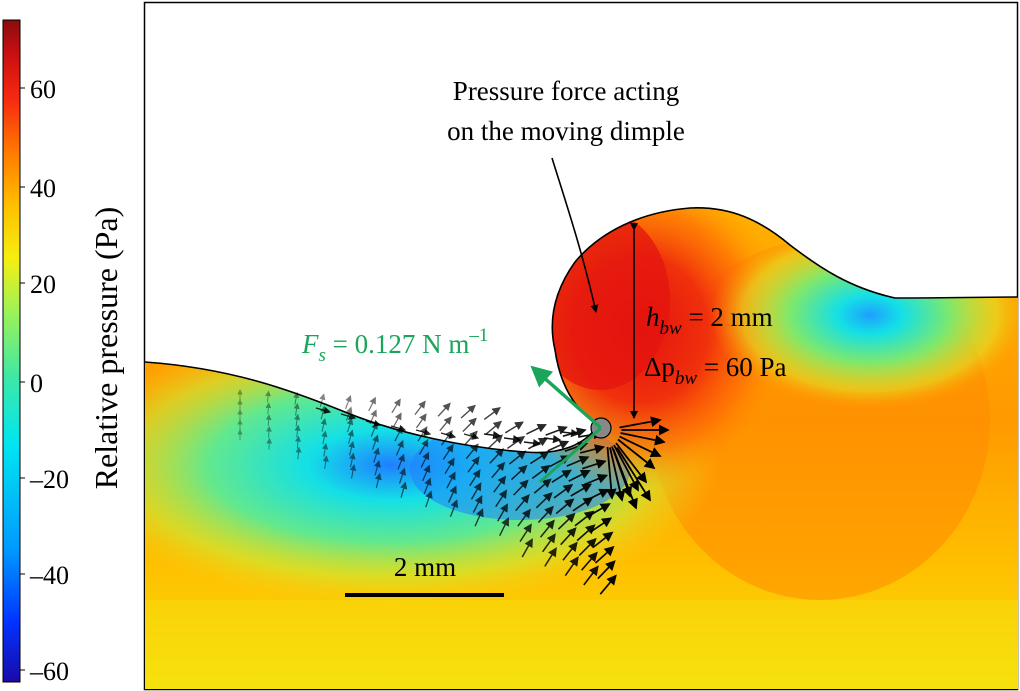 The width and height of the screenshot is (1020, 691). I want to click on colorbar-tick-label: –20, so click(49, 479).